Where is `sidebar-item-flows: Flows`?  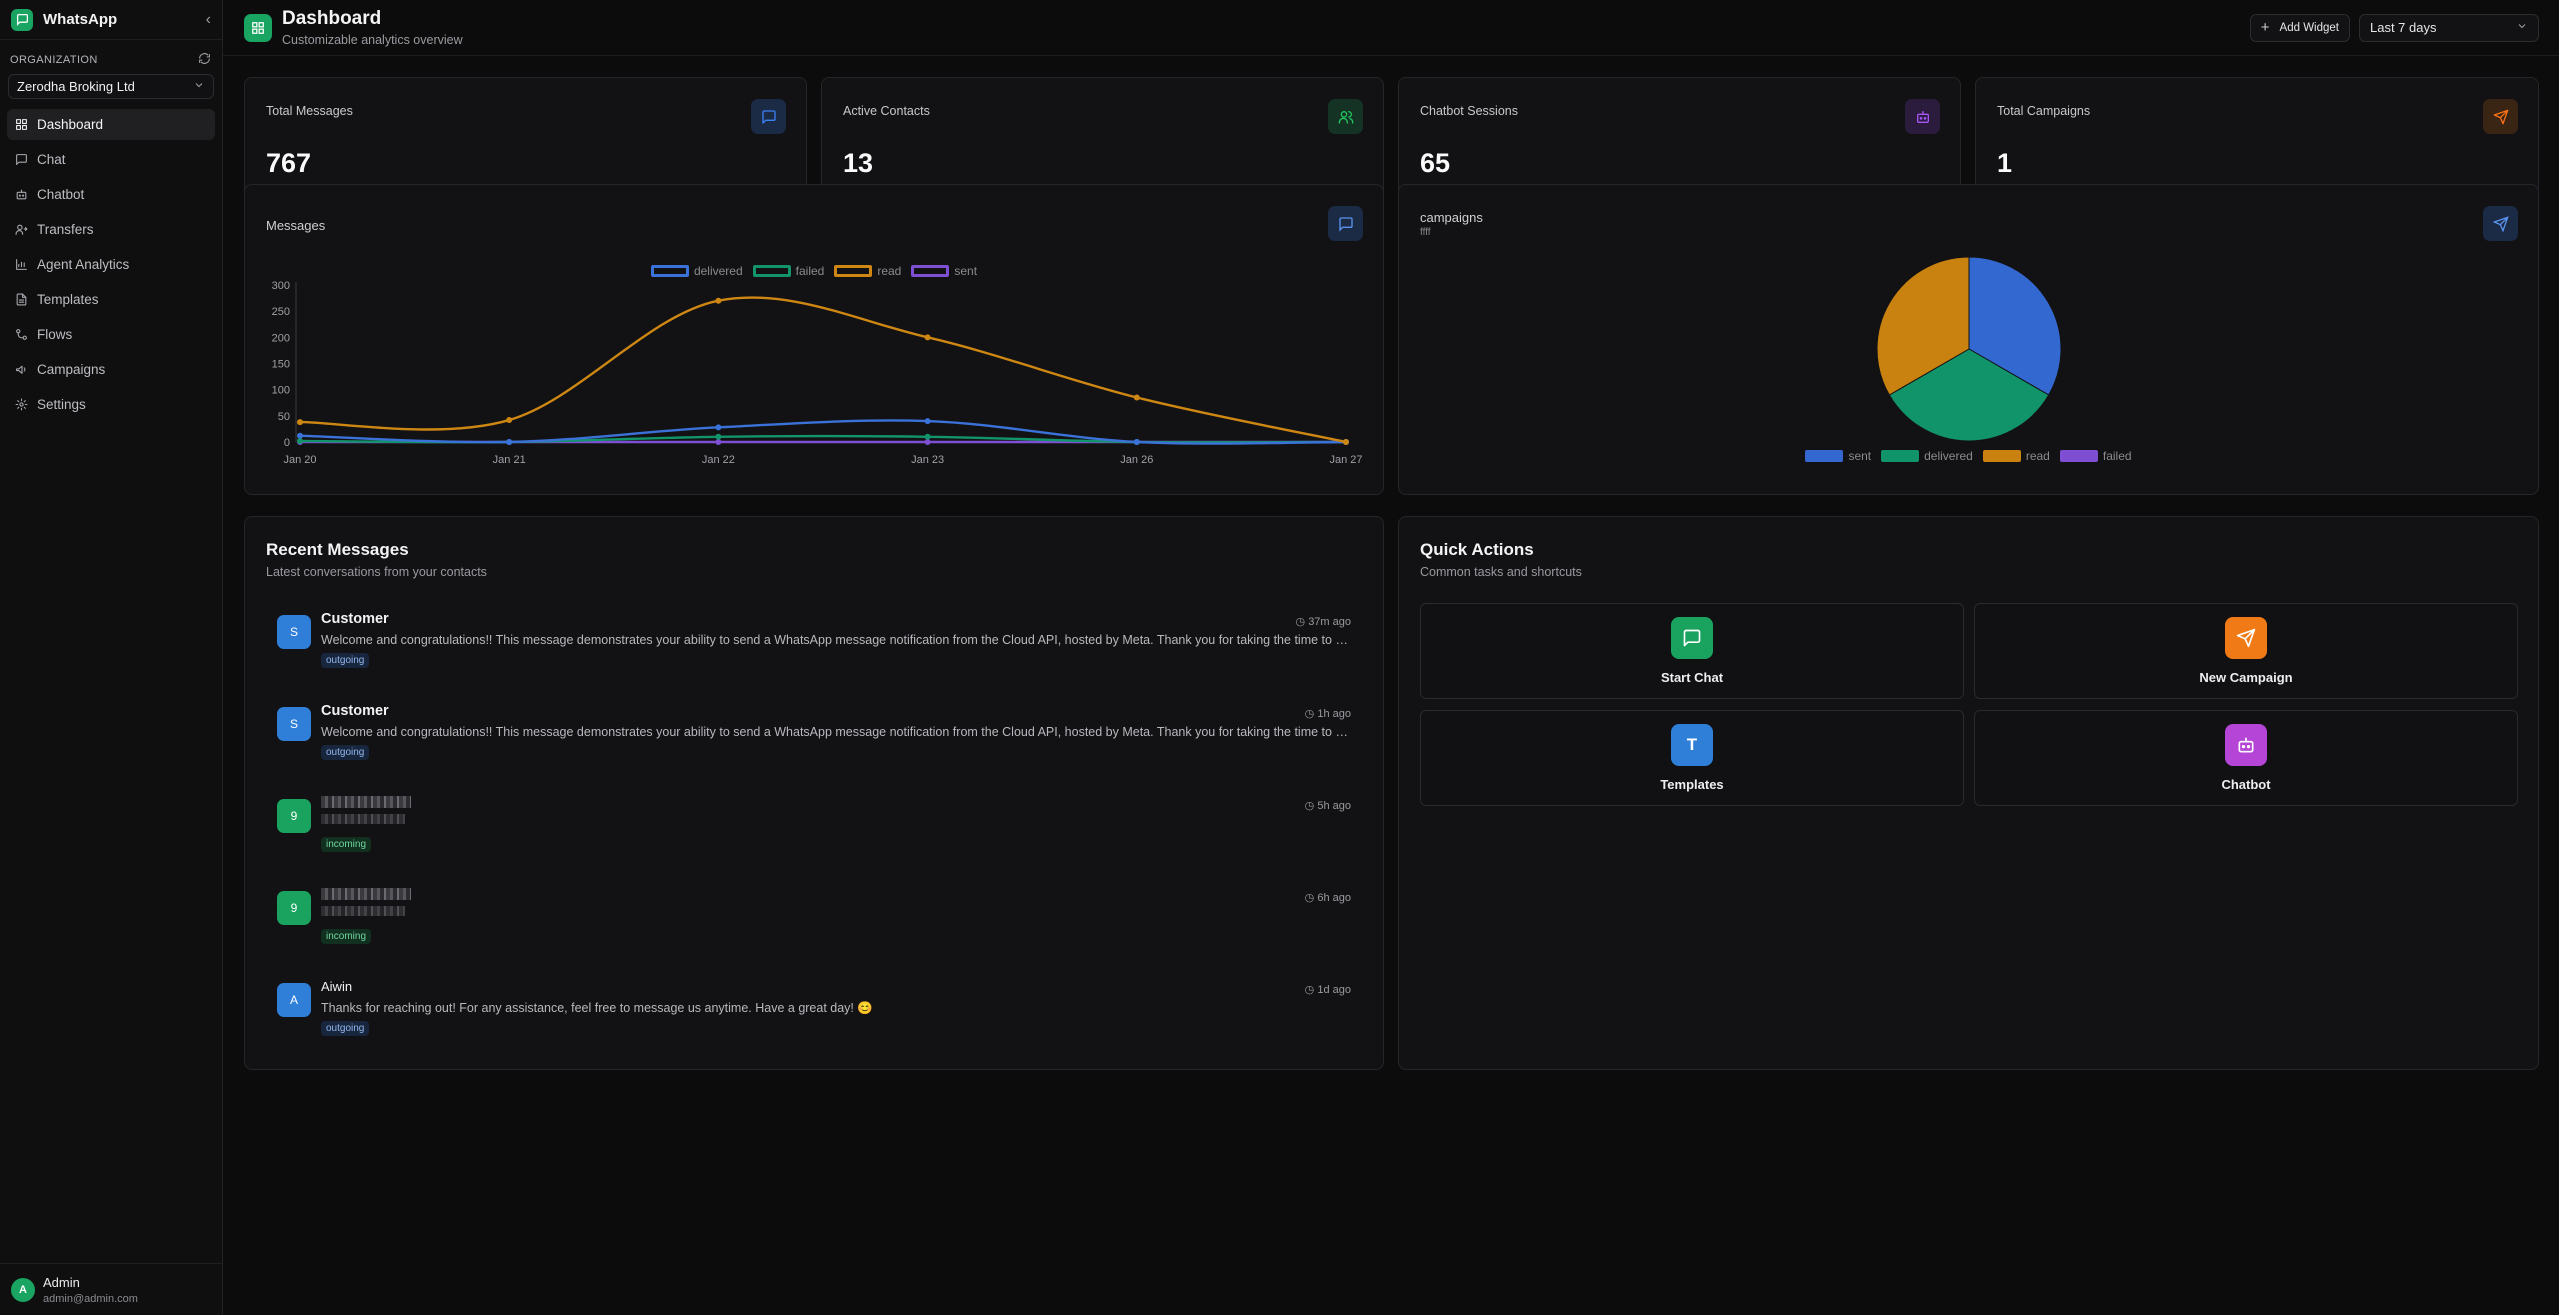 sidebar-item-flows: Flows is located at coordinates (111, 334).